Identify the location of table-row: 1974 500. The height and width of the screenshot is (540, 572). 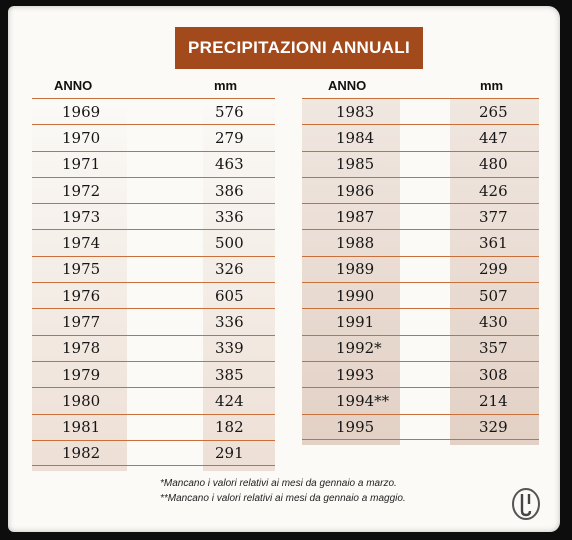
(153, 242).